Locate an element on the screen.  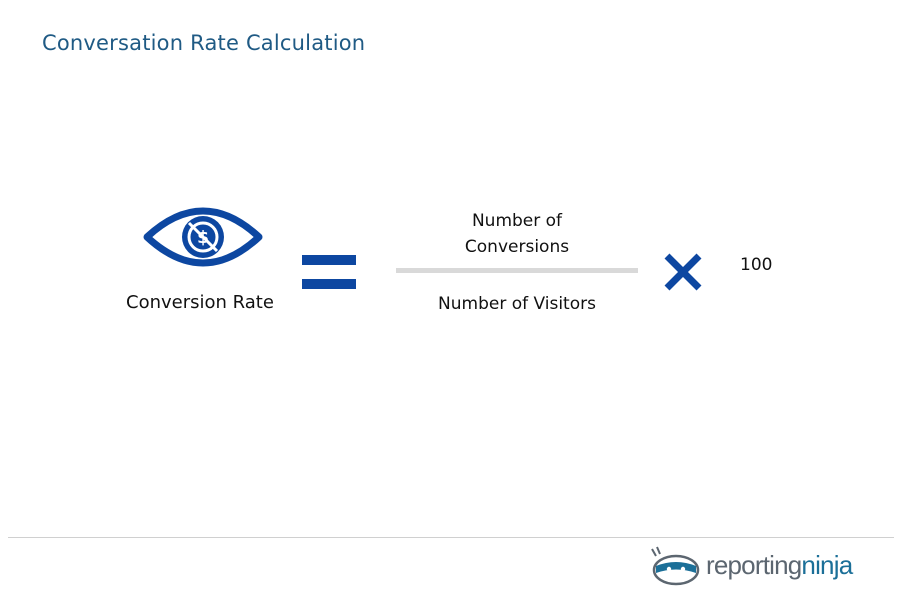
brand-wordmark: reportingninja is located at coordinates (779, 565).